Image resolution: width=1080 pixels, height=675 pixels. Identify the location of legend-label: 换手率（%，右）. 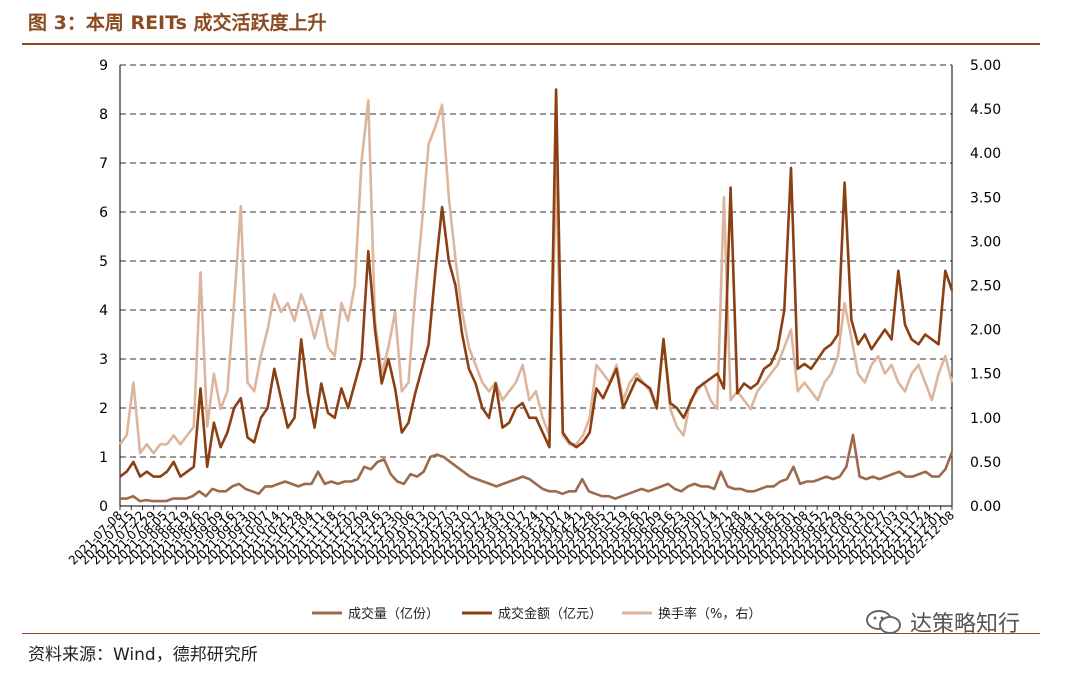
(709, 614).